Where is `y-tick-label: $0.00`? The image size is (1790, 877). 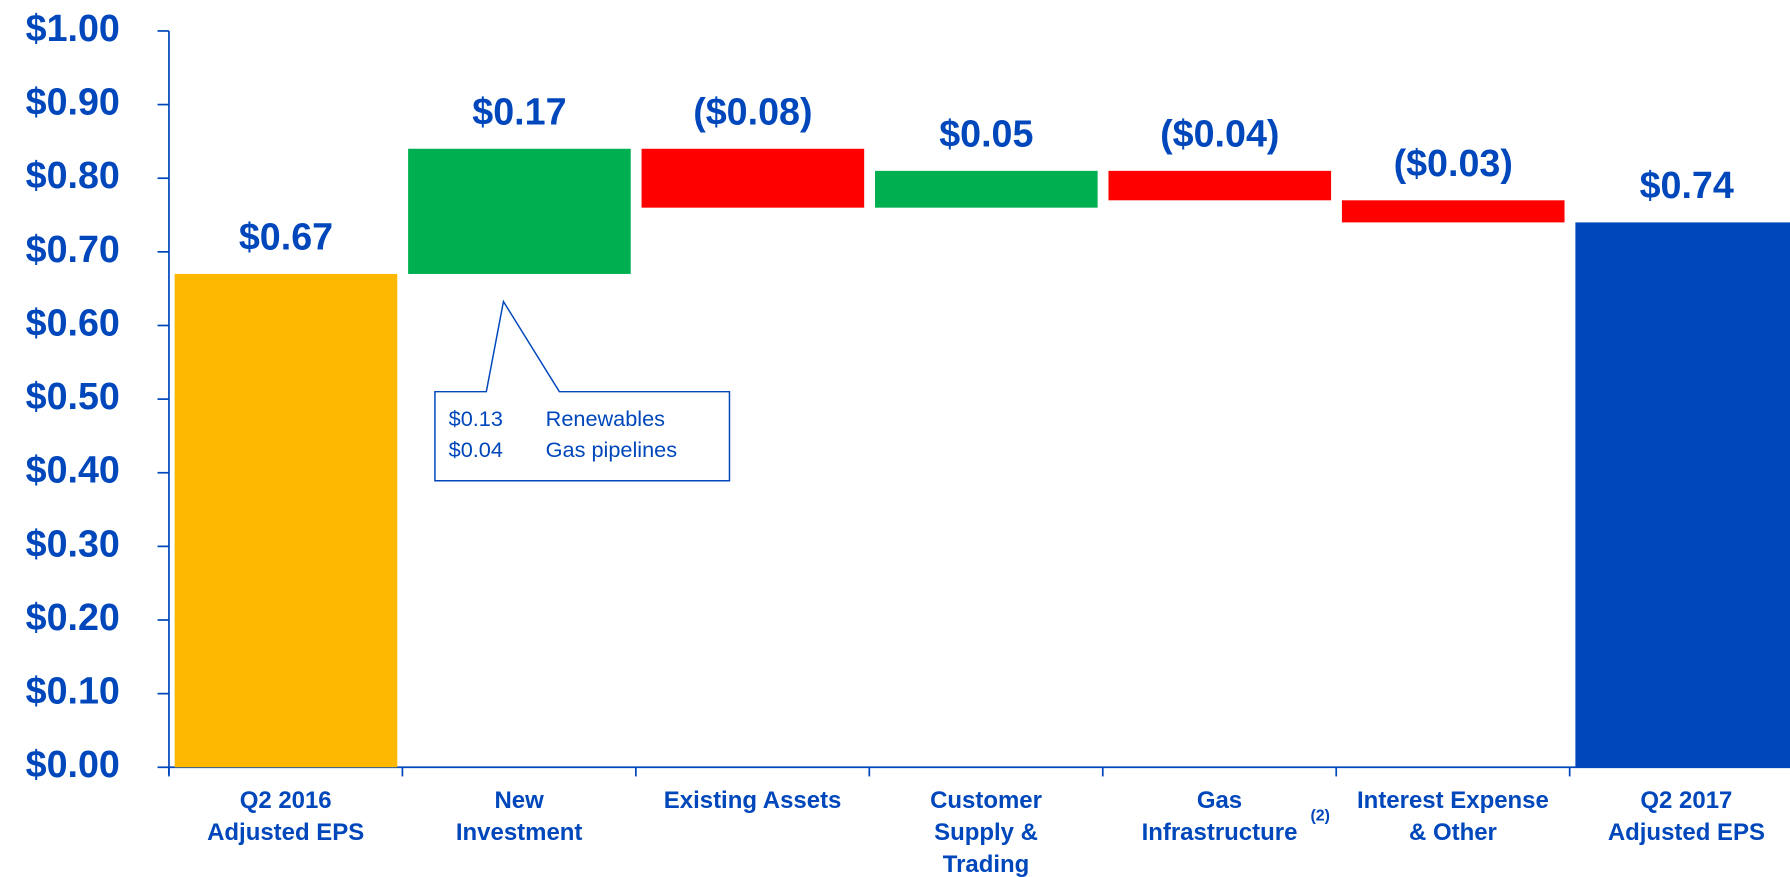 y-tick-label: $0.00 is located at coordinates (73, 764).